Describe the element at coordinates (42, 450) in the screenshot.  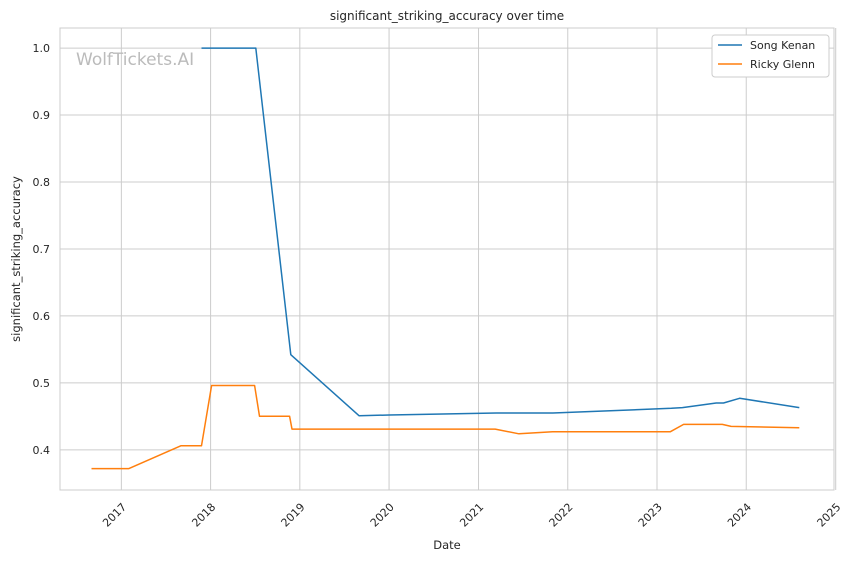
I see `y-tick-label: 0.4` at that location.